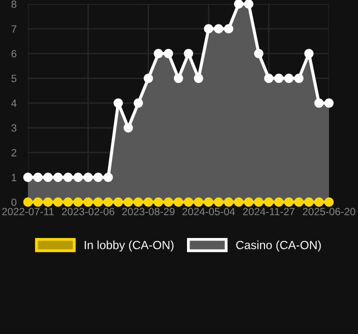 The width and height of the screenshot is (358, 334). I want to click on y-tick-label: 0, so click(13, 202).